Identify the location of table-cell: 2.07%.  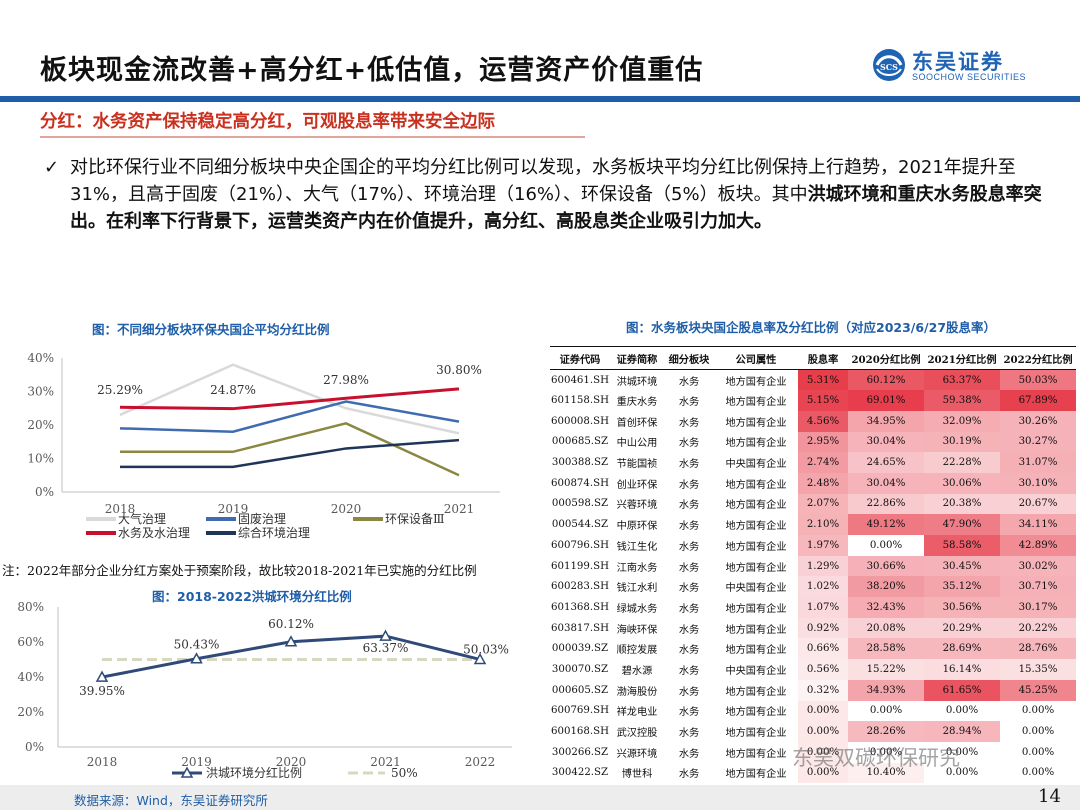
(823, 504).